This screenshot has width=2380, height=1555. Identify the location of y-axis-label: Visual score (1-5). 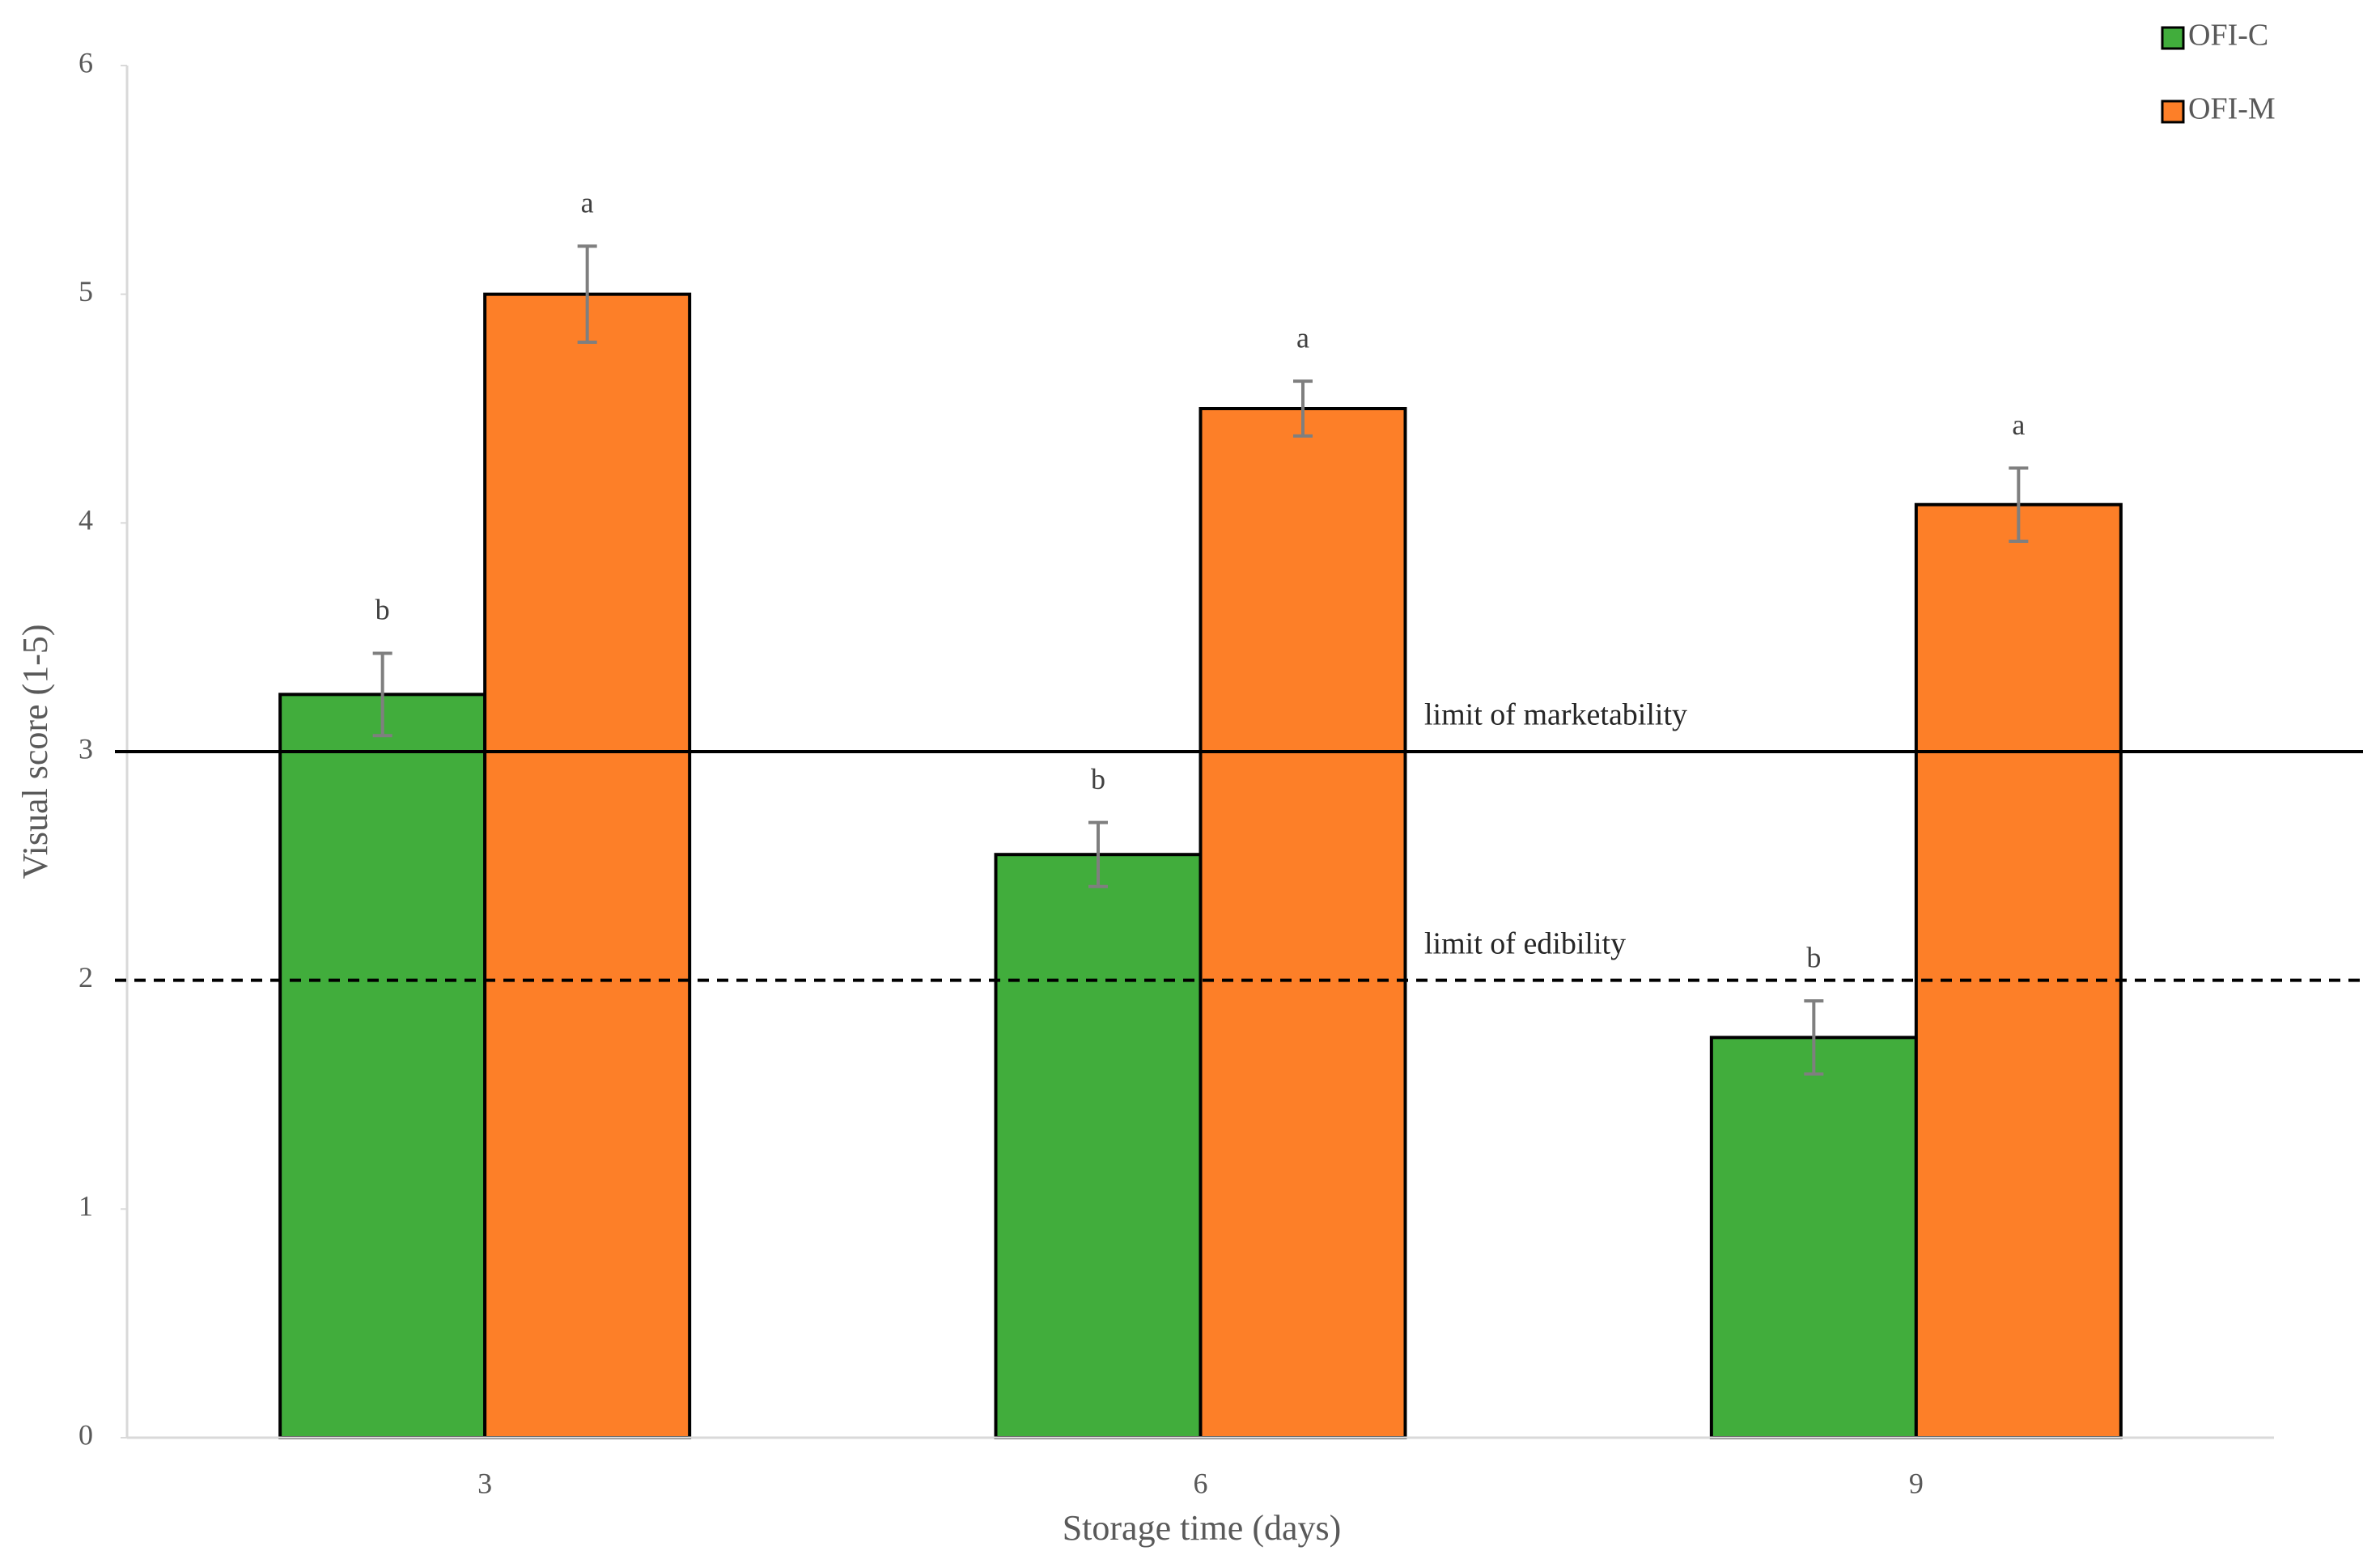
(35, 751).